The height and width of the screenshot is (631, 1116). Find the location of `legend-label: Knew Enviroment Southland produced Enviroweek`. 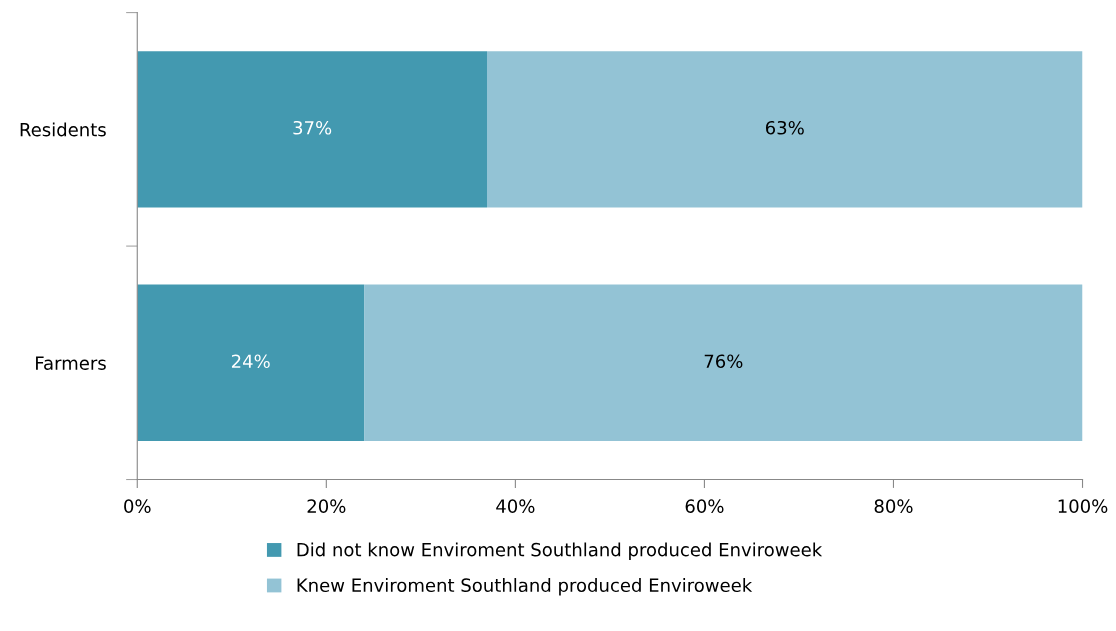

legend-label: Knew Enviroment Southland produced Enviroweek is located at coordinates (525, 587).